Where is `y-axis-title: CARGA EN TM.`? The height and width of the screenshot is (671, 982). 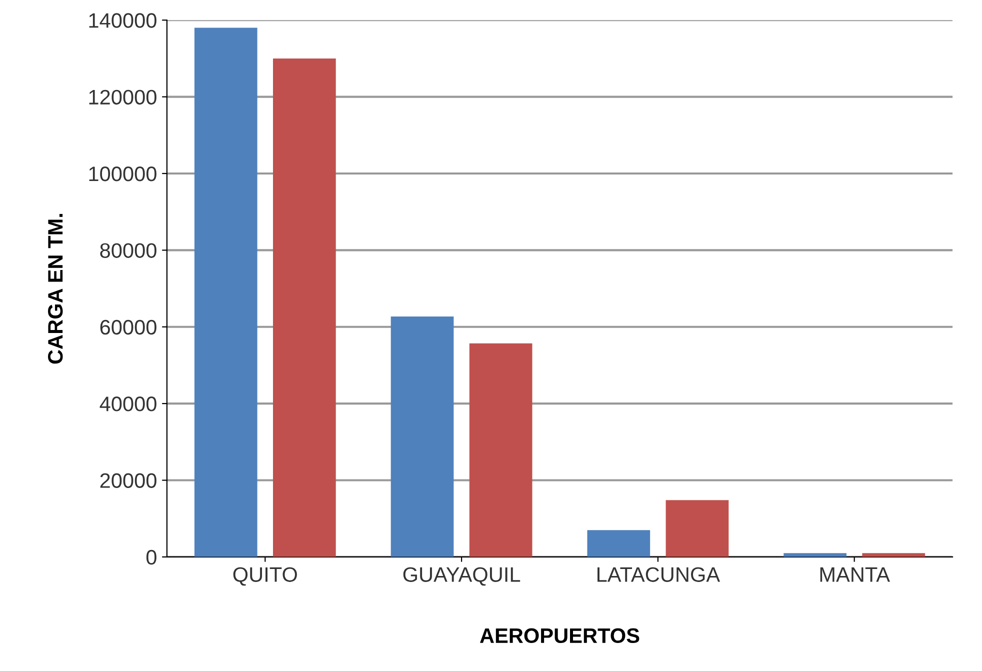
y-axis-title: CARGA EN TM. is located at coordinates (55, 289).